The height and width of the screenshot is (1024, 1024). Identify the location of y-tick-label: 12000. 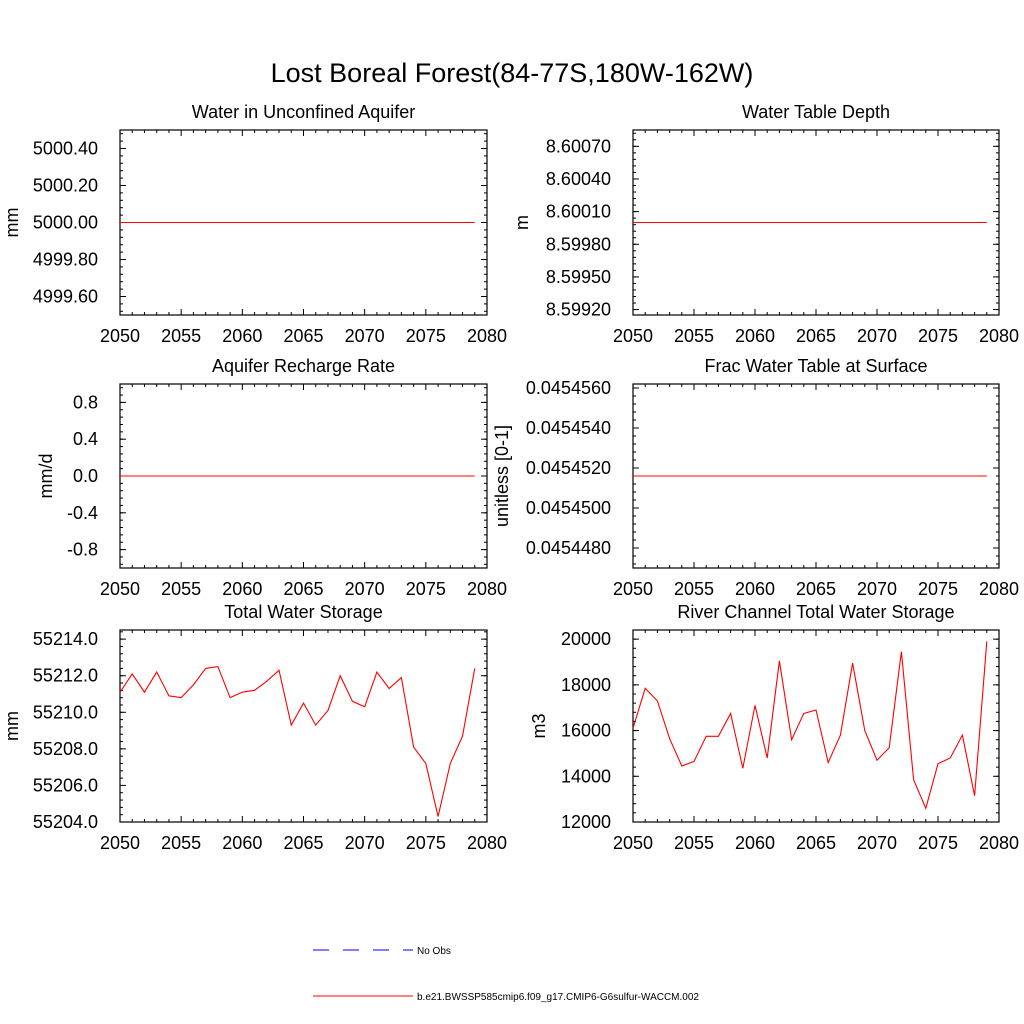
(586, 822).